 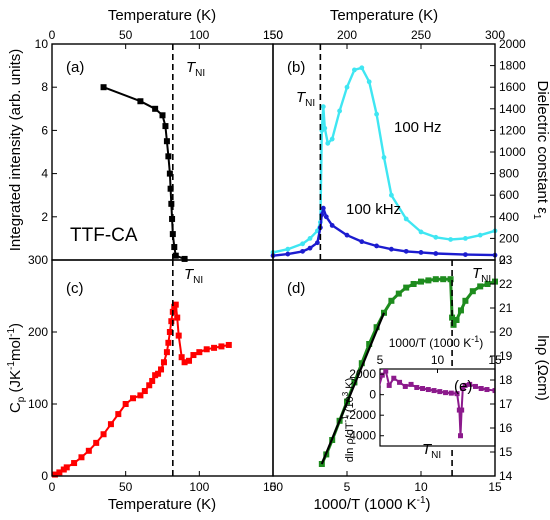 I want to click on tni-e-sub: NI, so click(x=436, y=455).